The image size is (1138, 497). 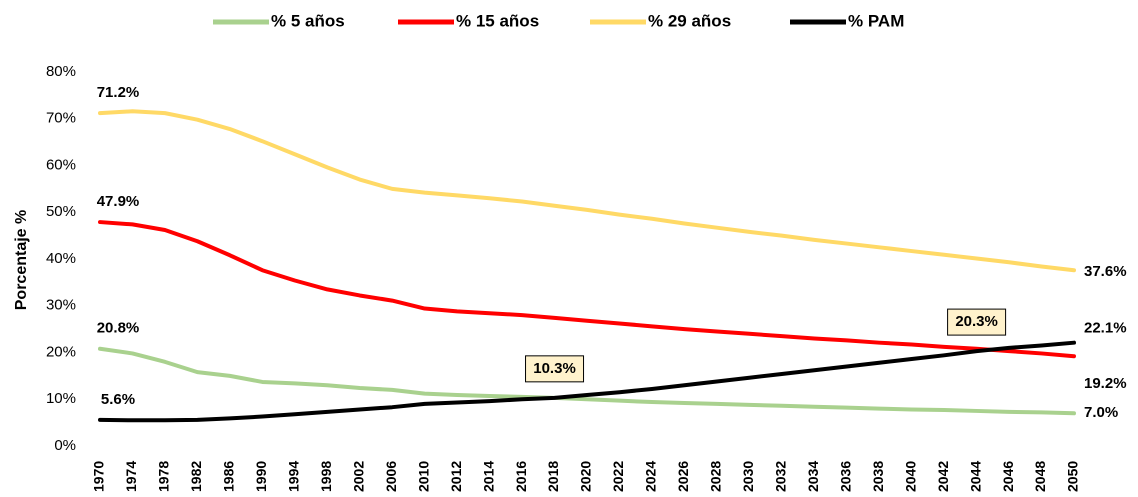 I want to click on x-tick-label: 2006, so click(x=391, y=476).